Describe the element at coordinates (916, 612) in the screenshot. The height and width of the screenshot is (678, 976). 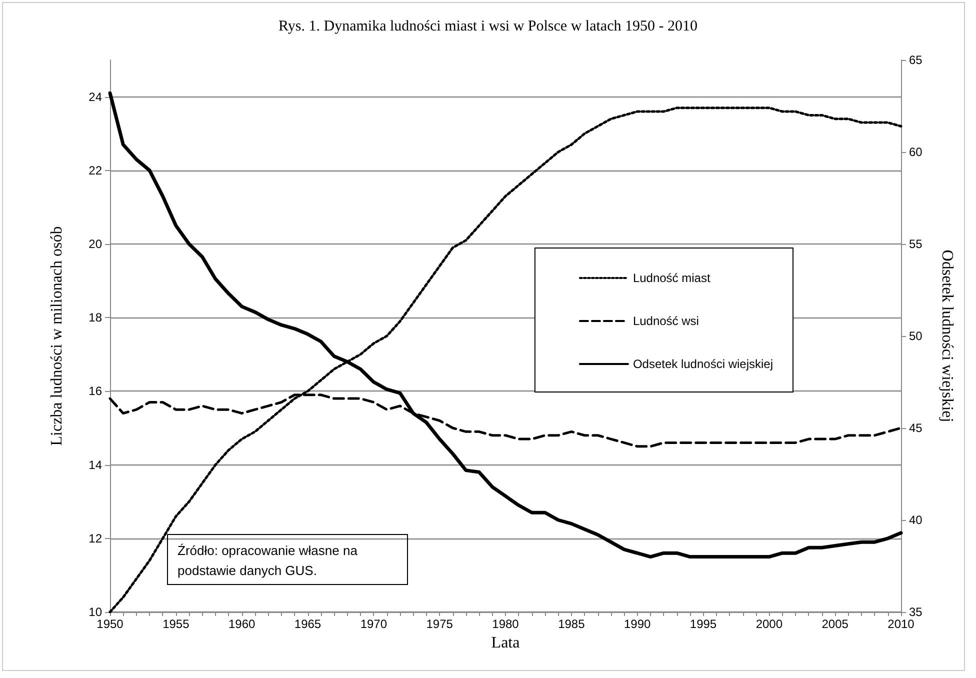
I see `y2-tick-label: 35` at that location.